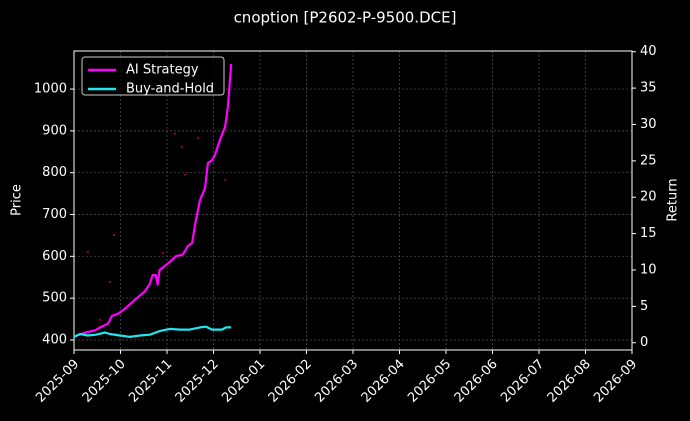 This screenshot has height=421, width=690. What do you see at coordinates (290, 381) in the screenshot?
I see `x-tick-label: 2026-02` at bounding box center [290, 381].